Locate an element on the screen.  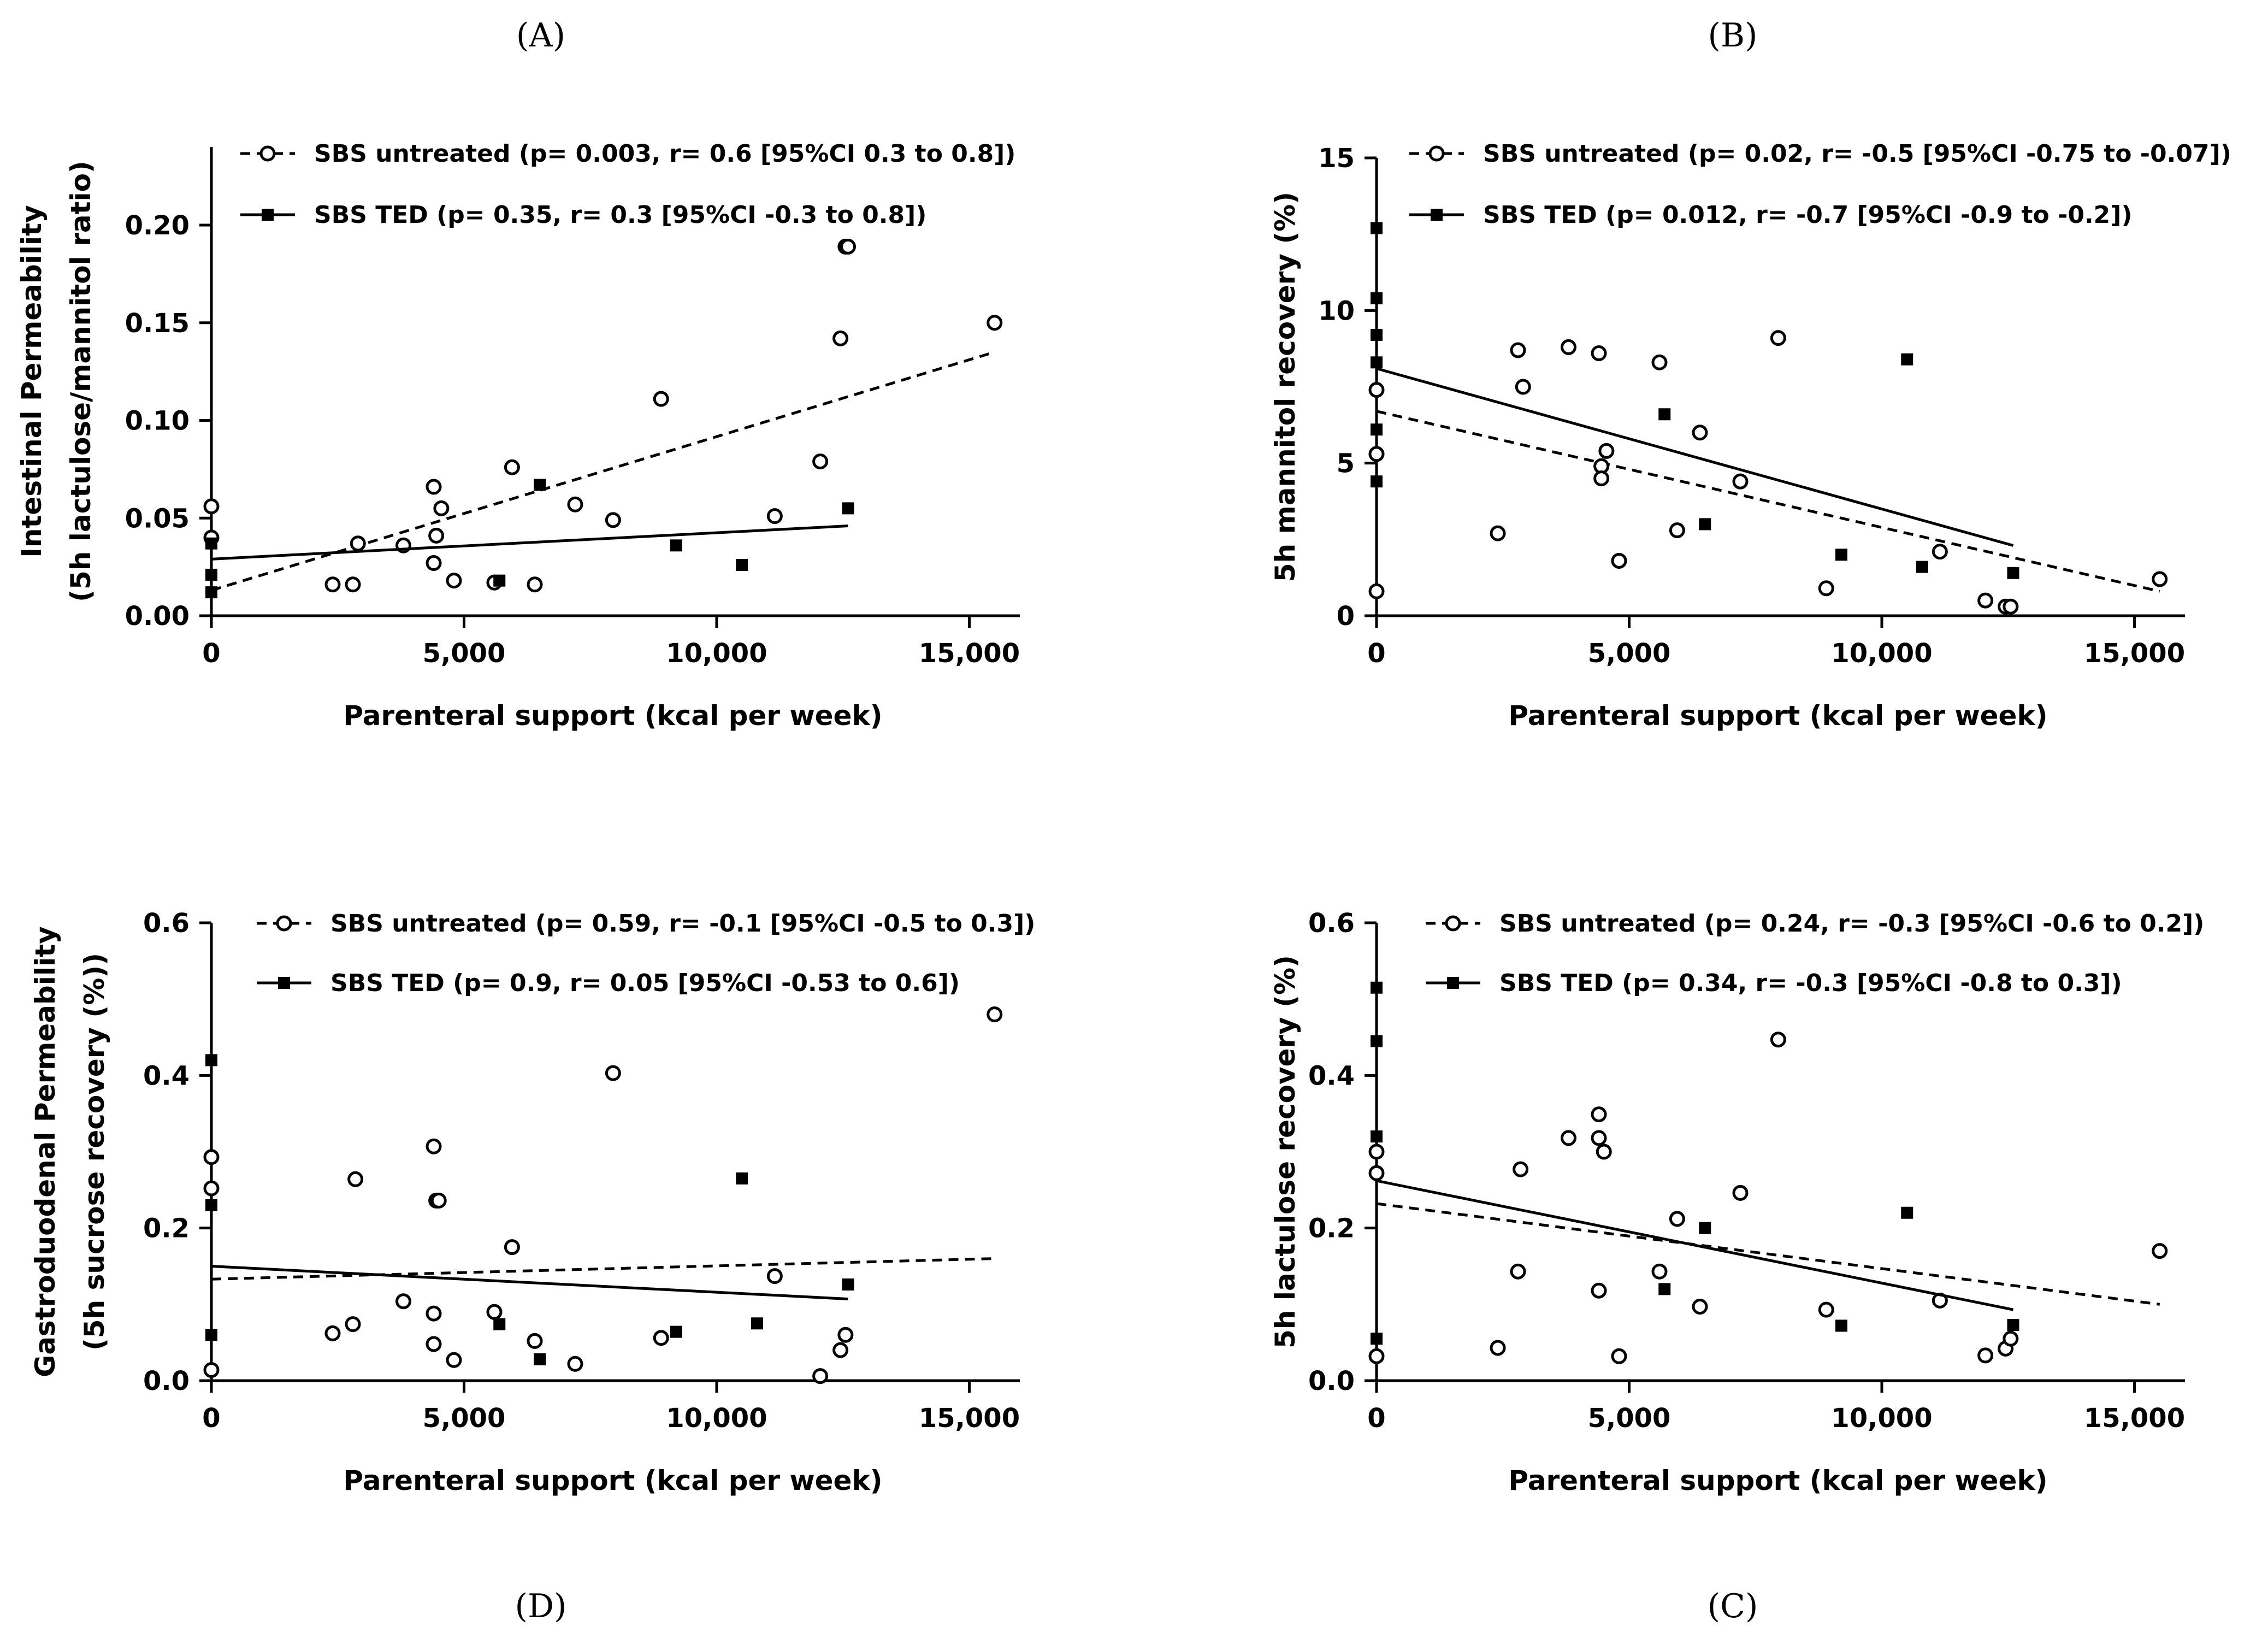
y-tick-label: 10 is located at coordinates (1336, 311).